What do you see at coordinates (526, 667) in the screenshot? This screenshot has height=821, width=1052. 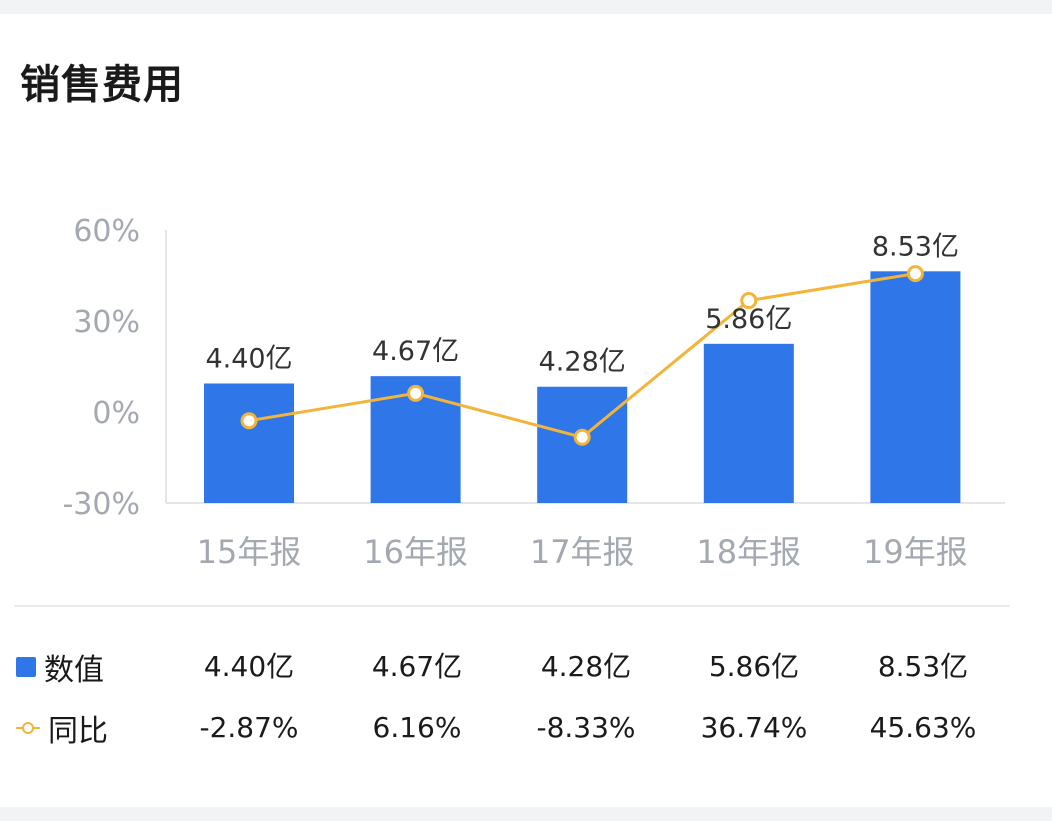 I see `table-row-values: 数值 4.40亿 4.67亿 4.28亿 5.86亿 8.53亿` at bounding box center [526, 667].